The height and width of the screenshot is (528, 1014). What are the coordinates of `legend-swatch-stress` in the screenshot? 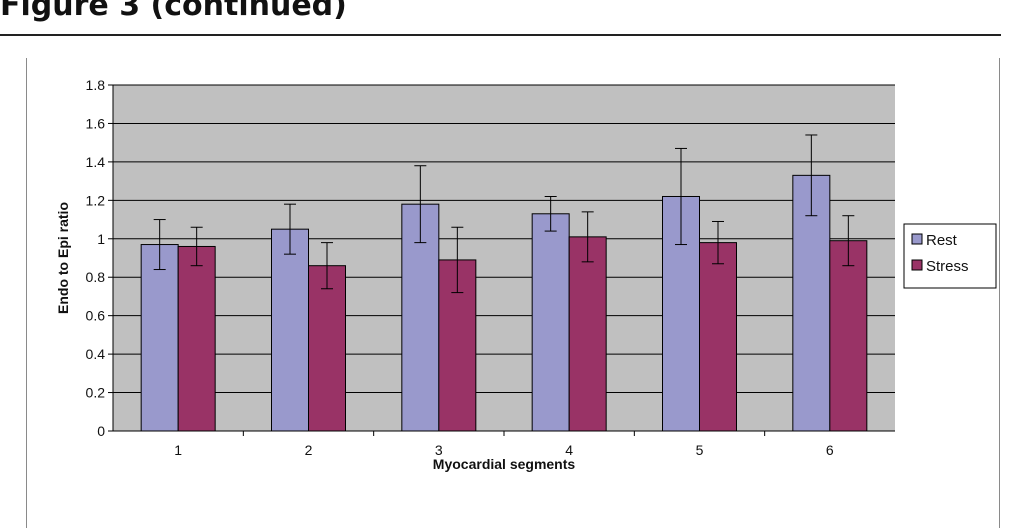 It's located at (917, 265).